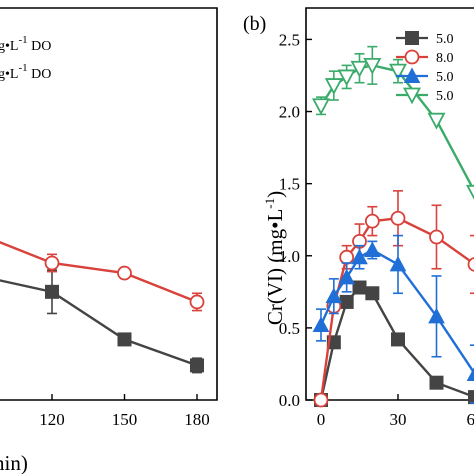 This screenshot has height=474, width=474. I want to click on panel-b-x-tick-label: 60, so click(470, 419).